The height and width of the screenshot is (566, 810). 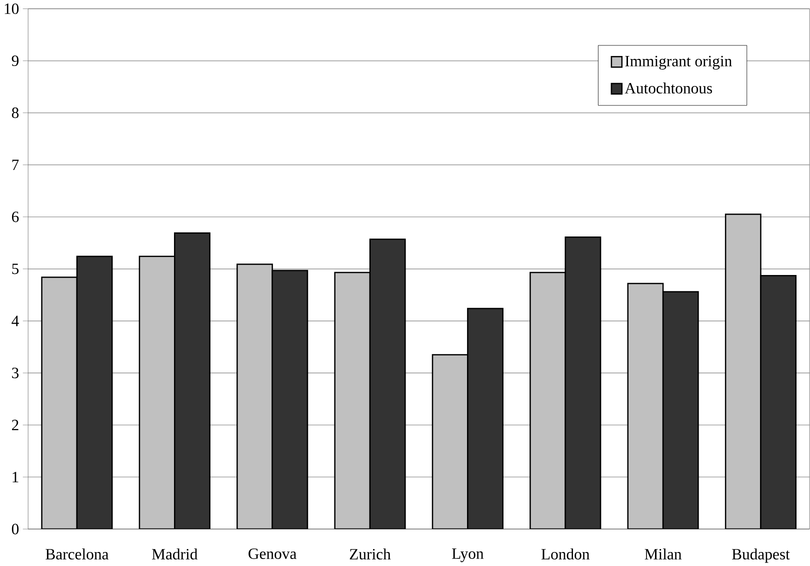 What do you see at coordinates (175, 554) in the screenshot?
I see `x-tick-label: Madrid` at bounding box center [175, 554].